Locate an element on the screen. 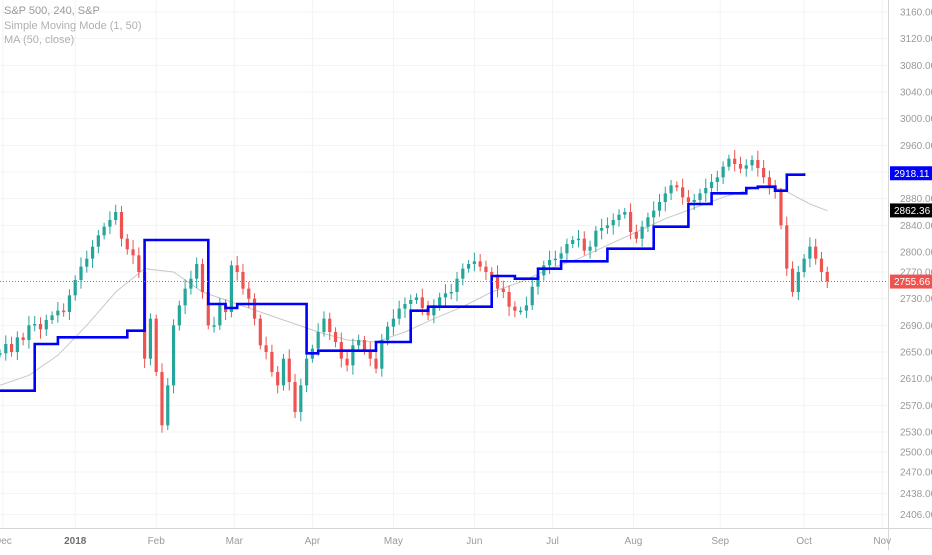 Image resolution: width=932 pixels, height=555 pixels. x-tick-label: May is located at coordinates (393, 541).